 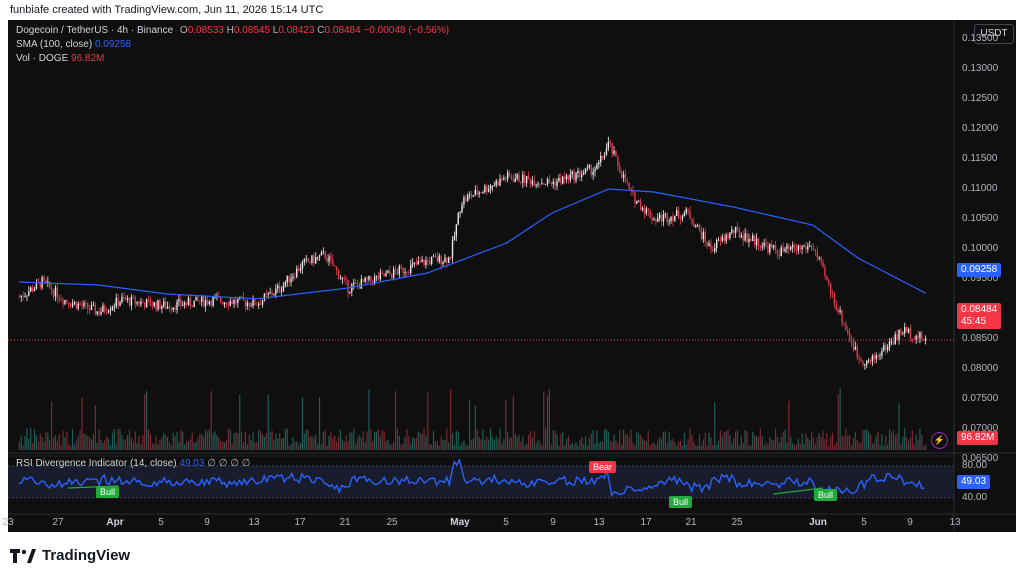 What do you see at coordinates (994, 34) in the screenshot?
I see `currency-button: USDT` at bounding box center [994, 34].